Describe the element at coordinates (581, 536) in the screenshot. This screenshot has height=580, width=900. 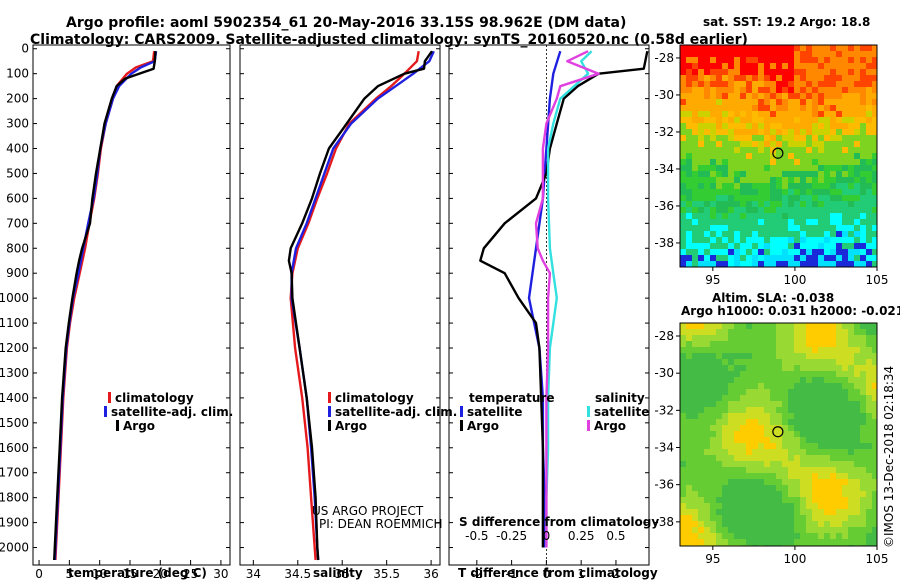
I see `s-difference-tick-label: 0.25` at that location.